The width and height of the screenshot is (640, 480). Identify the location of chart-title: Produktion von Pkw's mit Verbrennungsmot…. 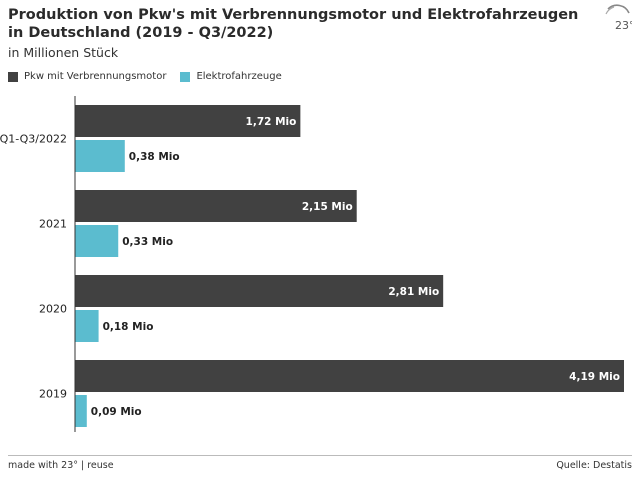
(293, 24).